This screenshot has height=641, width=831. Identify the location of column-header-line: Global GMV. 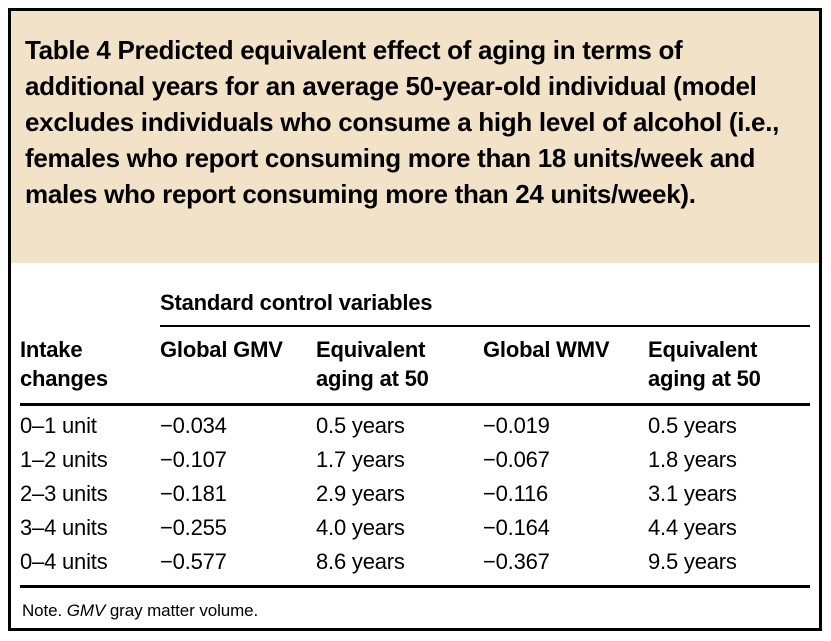
(221, 349).